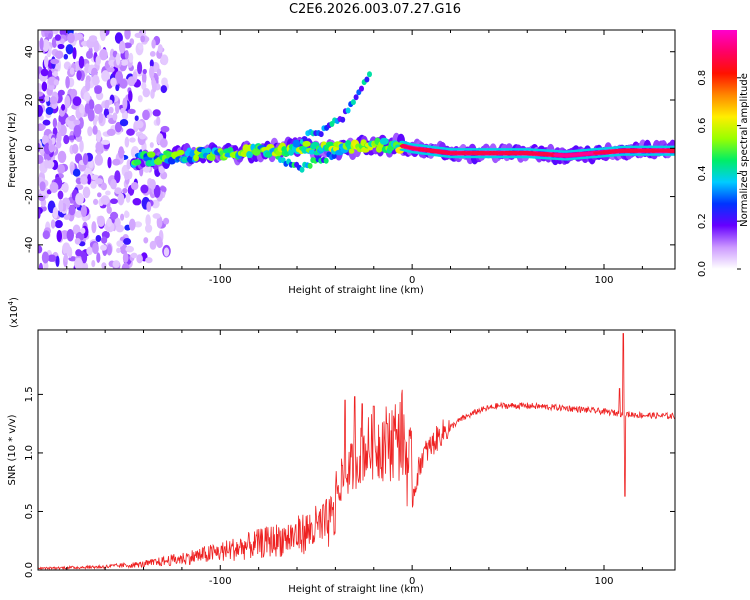 This screenshot has width=750, height=600. I want to click on x-tick-label: -100, so click(220, 581).